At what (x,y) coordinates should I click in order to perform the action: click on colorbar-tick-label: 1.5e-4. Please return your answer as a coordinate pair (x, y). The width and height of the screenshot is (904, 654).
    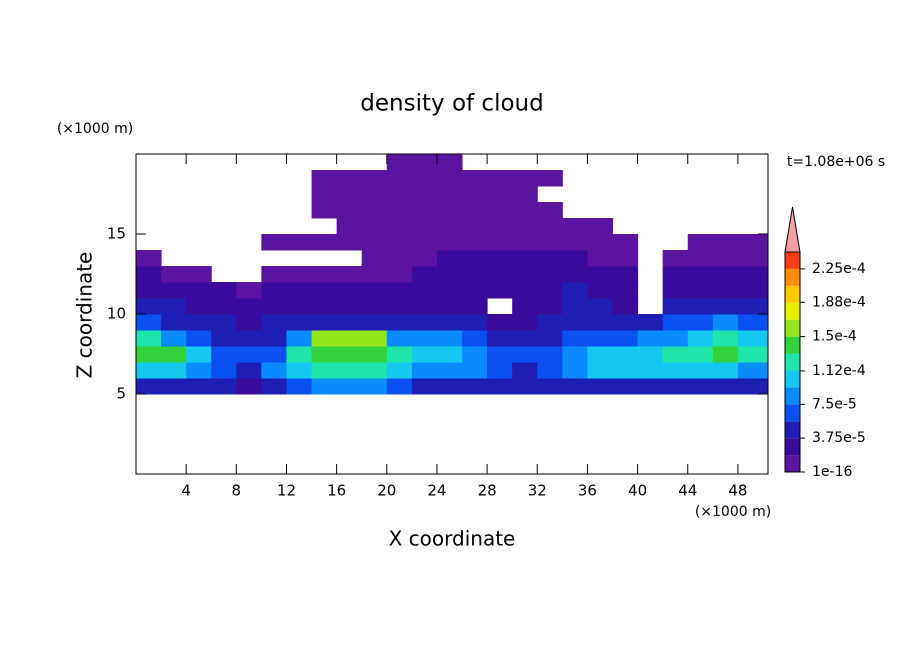
    Looking at the image, I should click on (834, 337).